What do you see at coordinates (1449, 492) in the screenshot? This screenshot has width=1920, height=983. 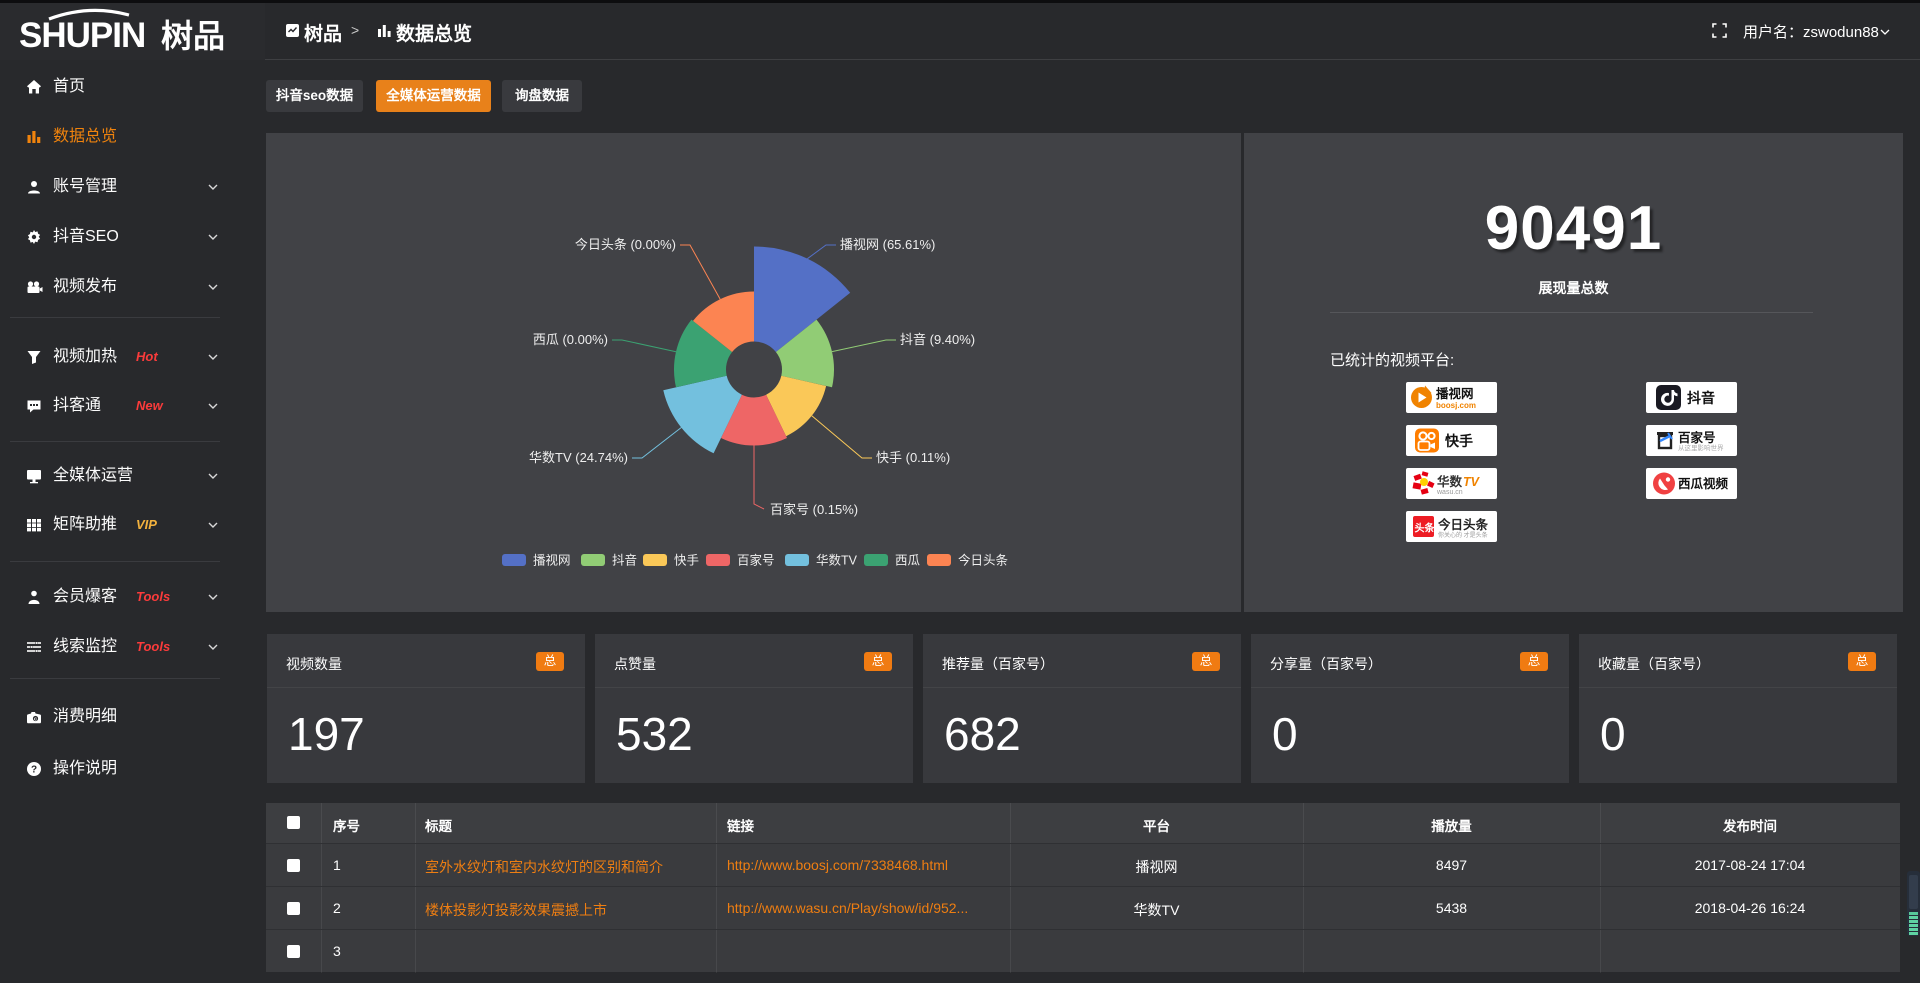 I see `svg-text: wasu.cn` at bounding box center [1449, 492].